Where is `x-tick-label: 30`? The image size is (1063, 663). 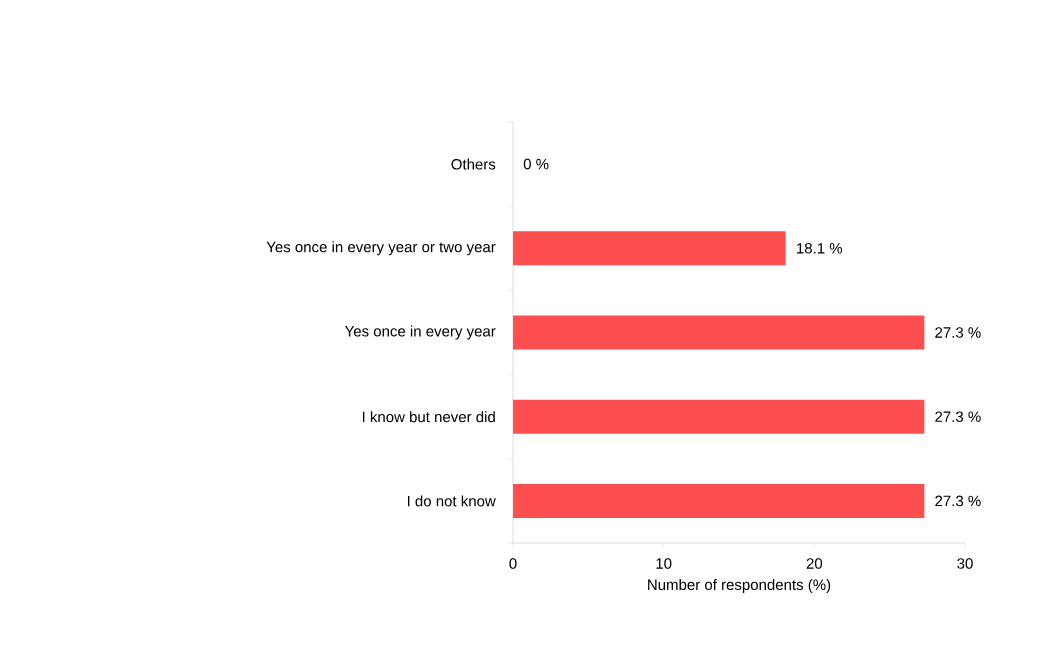 x-tick-label: 30 is located at coordinates (965, 563).